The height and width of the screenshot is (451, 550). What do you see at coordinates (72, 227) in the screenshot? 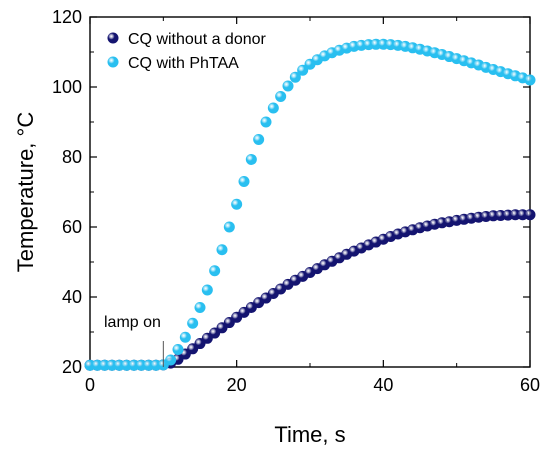
I see `y-tick-label: 60` at bounding box center [72, 227].